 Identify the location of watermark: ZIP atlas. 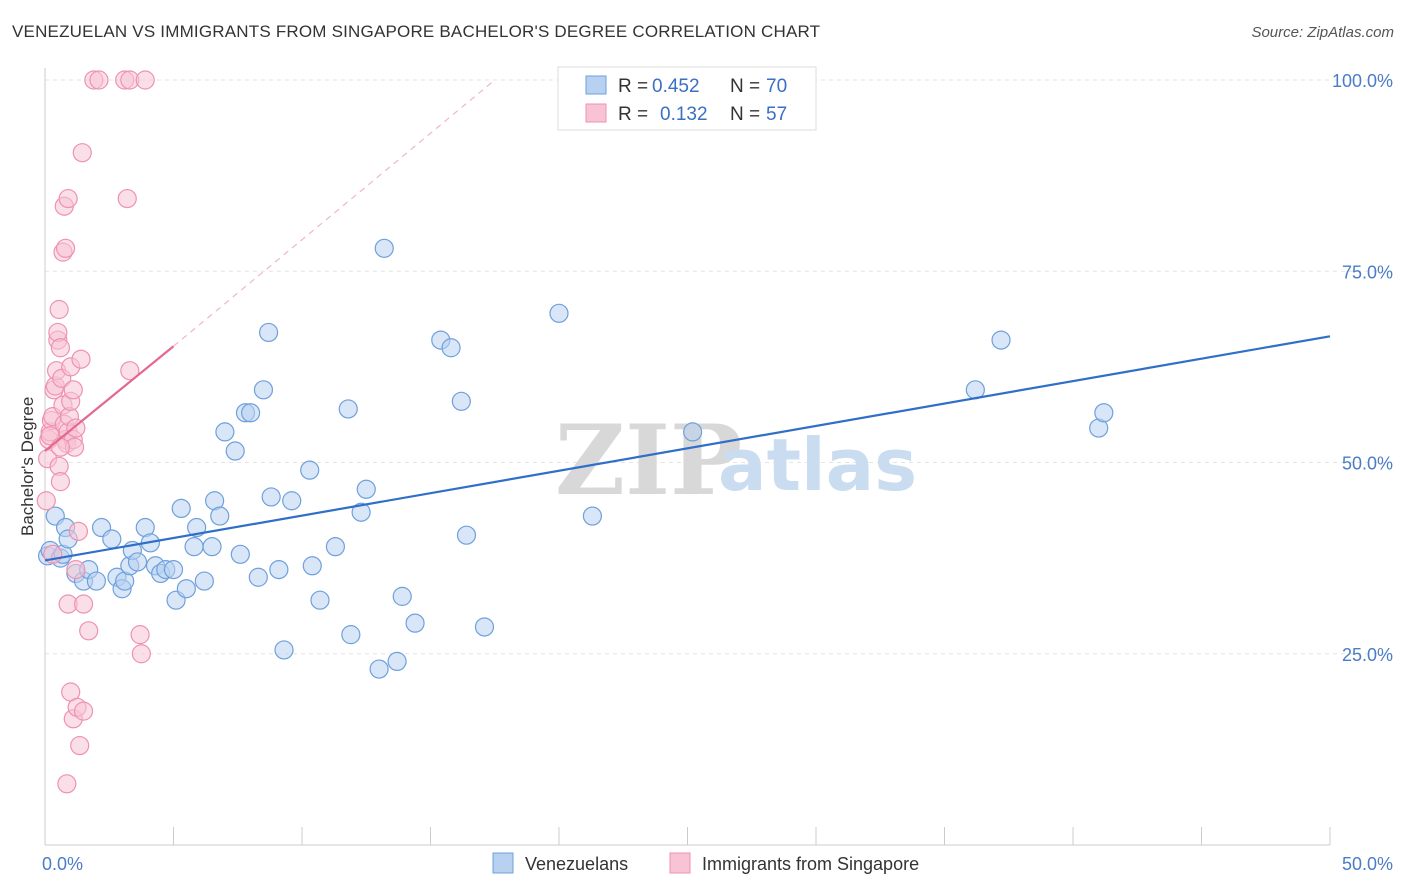
(736, 460).